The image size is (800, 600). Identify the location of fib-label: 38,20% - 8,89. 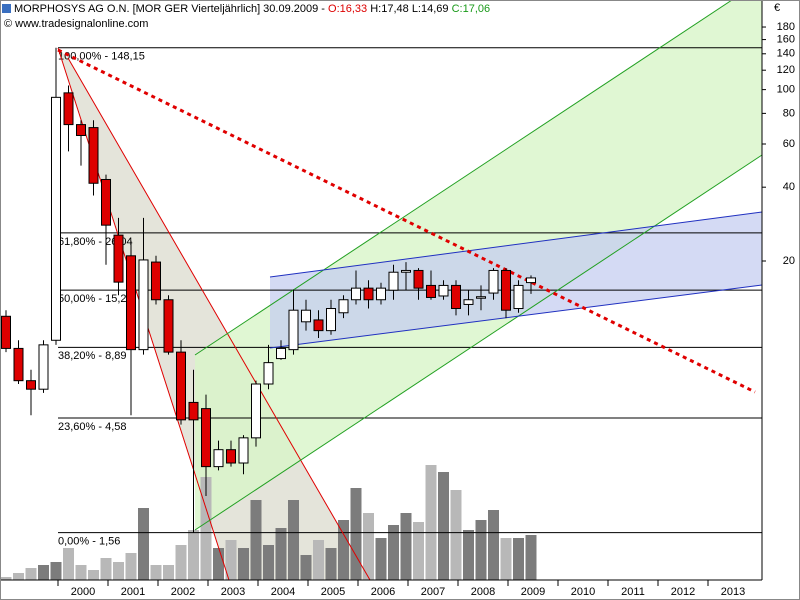
(92, 356).